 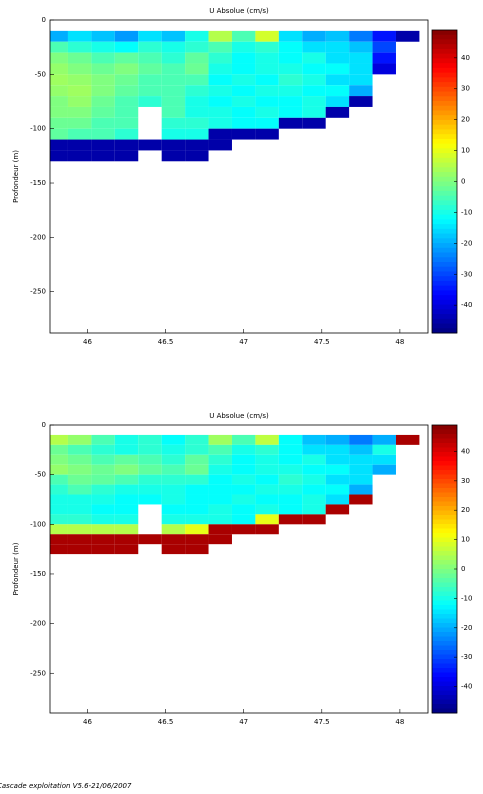 I want to click on x-tick-label: 46.5, so click(x=166, y=342).